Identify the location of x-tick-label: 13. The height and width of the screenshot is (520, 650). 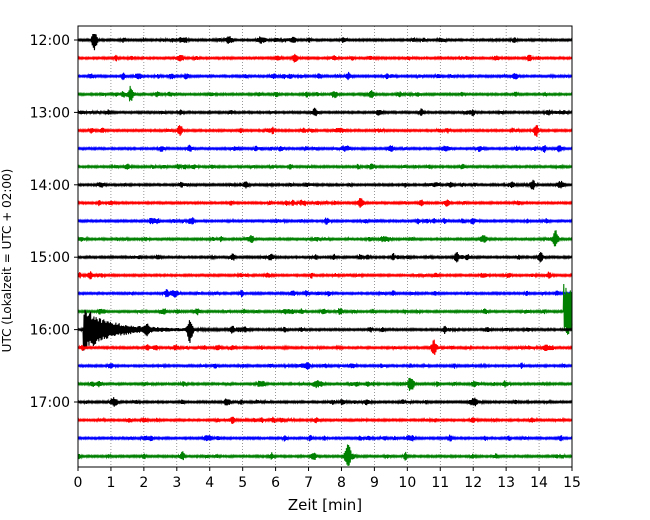
(506, 483).